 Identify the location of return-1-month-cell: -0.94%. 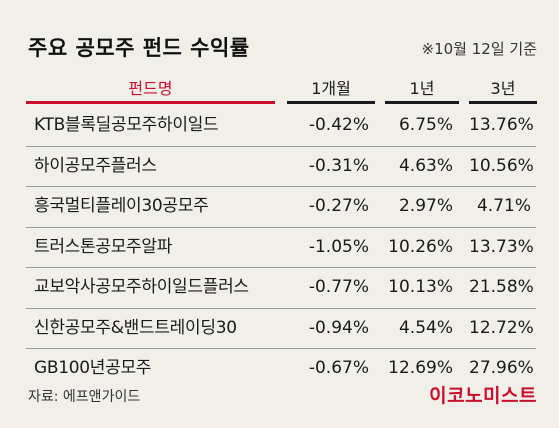
(338, 327).